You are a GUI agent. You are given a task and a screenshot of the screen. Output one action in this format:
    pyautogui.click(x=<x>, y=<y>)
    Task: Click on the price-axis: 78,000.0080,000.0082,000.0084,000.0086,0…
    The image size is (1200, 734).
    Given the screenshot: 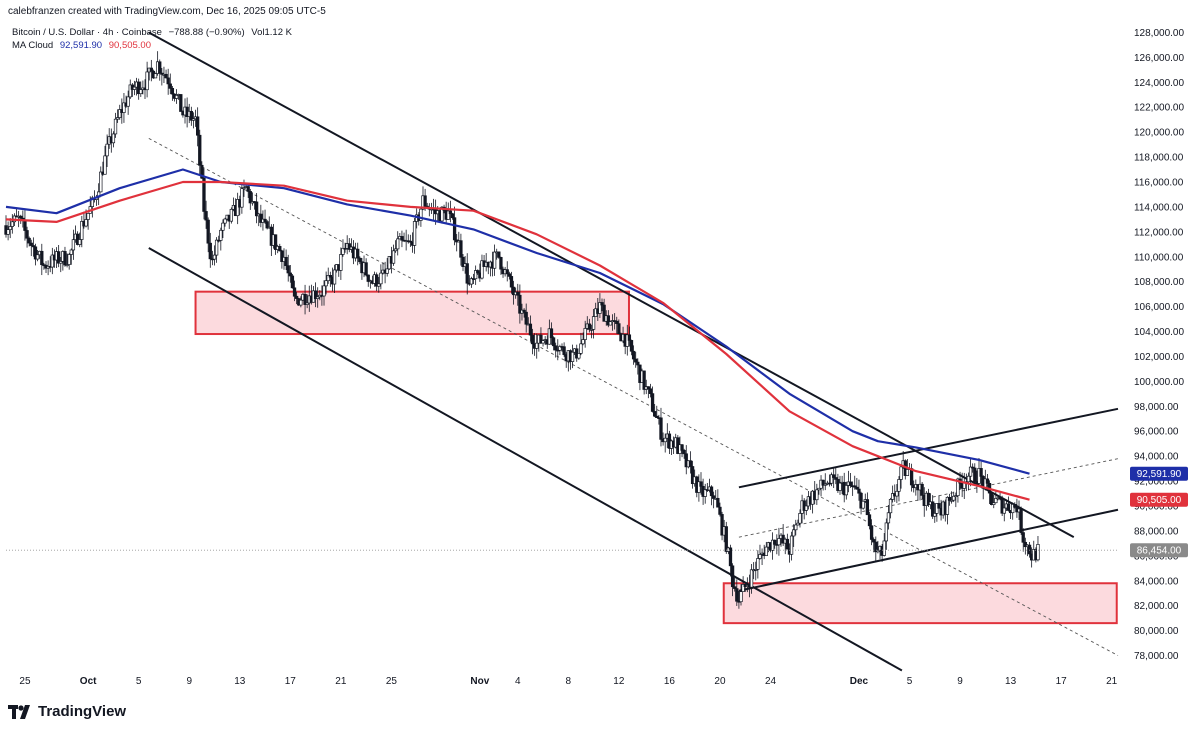 What is the action you would take?
    pyautogui.click(x=1159, y=345)
    